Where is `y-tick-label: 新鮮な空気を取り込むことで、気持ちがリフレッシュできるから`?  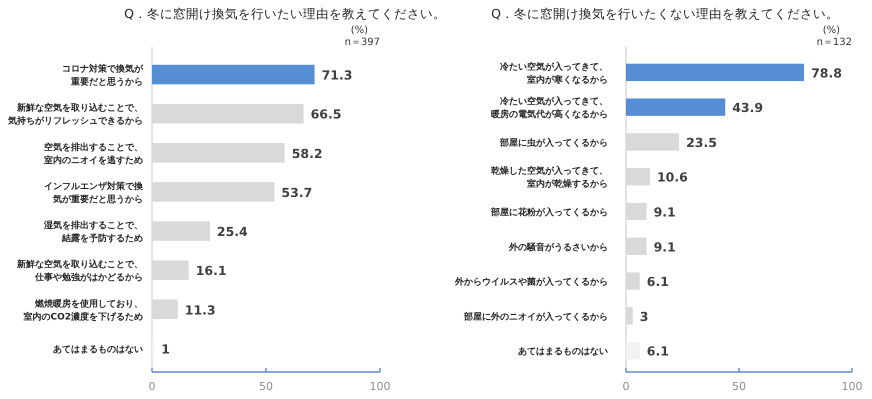
y-tick-label: 新鮮な空気を取り込むことで、気持ちがリフレッシュできるから is located at coordinates (75, 114).